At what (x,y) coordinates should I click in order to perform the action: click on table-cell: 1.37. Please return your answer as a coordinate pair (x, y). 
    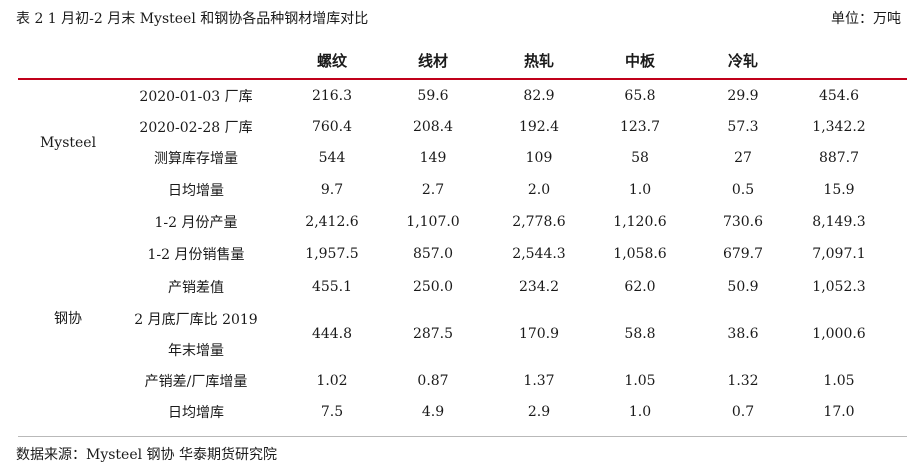
    Looking at the image, I should click on (539, 381).